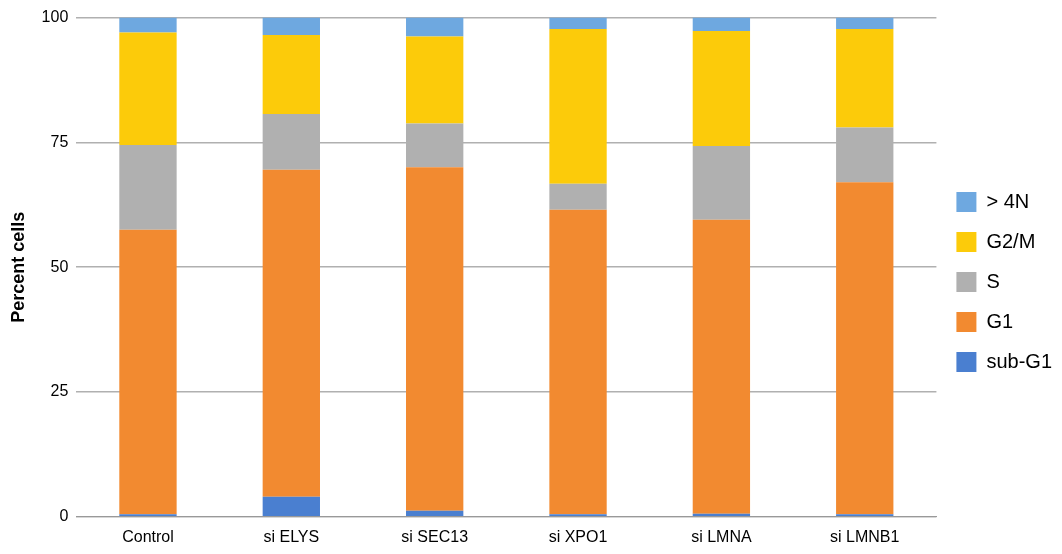 This screenshot has height=554, width=1062. Describe the element at coordinates (64, 516) in the screenshot. I see `y-tick-label: 0` at that location.